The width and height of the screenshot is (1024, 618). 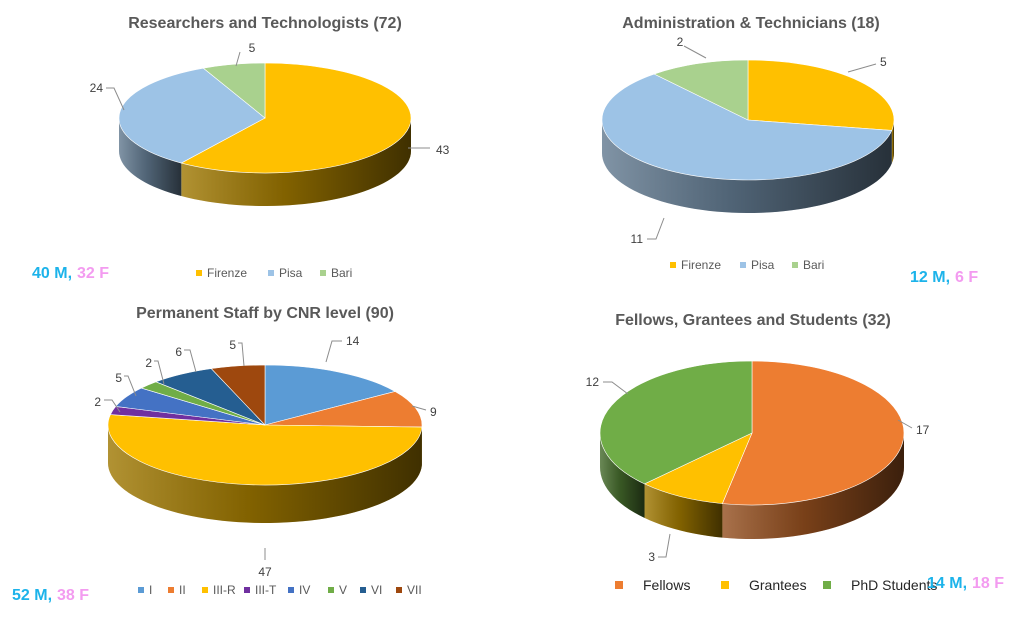 What do you see at coordinates (930, 277) in the screenshot?
I see `male-count: 12 M,` at bounding box center [930, 277].